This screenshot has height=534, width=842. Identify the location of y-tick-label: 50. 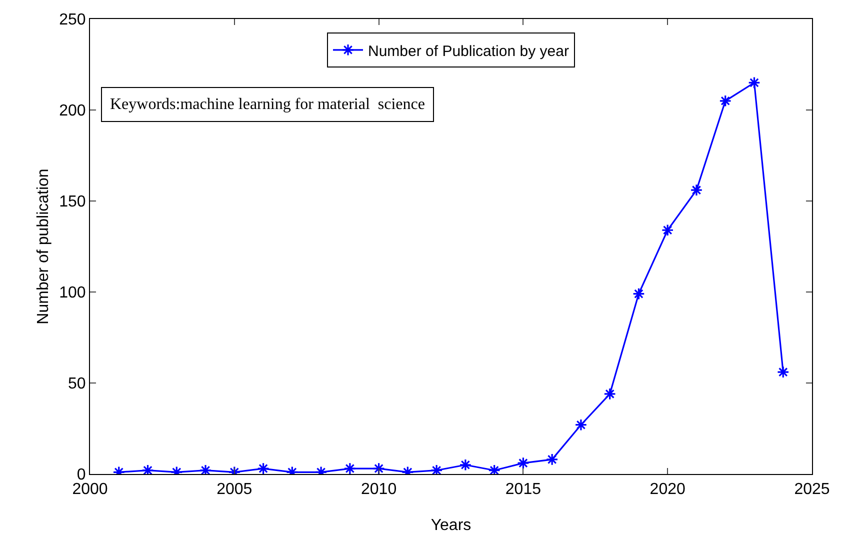
(77, 384).